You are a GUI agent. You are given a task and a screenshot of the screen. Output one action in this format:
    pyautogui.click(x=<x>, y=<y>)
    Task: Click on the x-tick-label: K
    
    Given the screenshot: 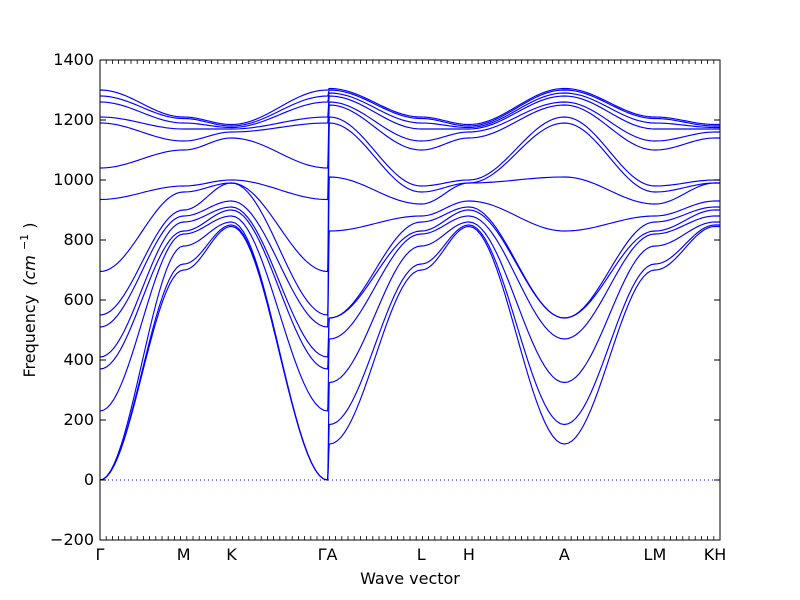 What is the action you would take?
    pyautogui.click(x=231, y=554)
    